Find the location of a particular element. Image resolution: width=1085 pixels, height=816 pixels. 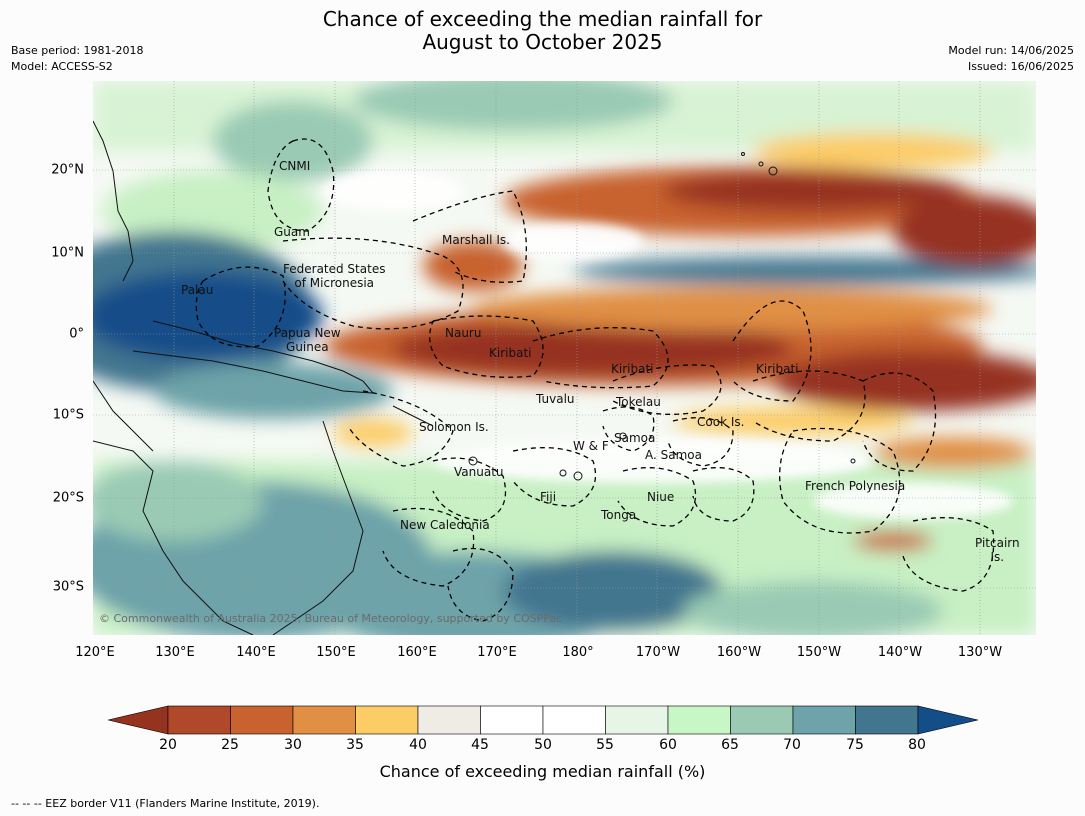

meta-right: Model run: 14/06/2025 Issued: 16/06/2025 is located at coordinates (1011, 59).